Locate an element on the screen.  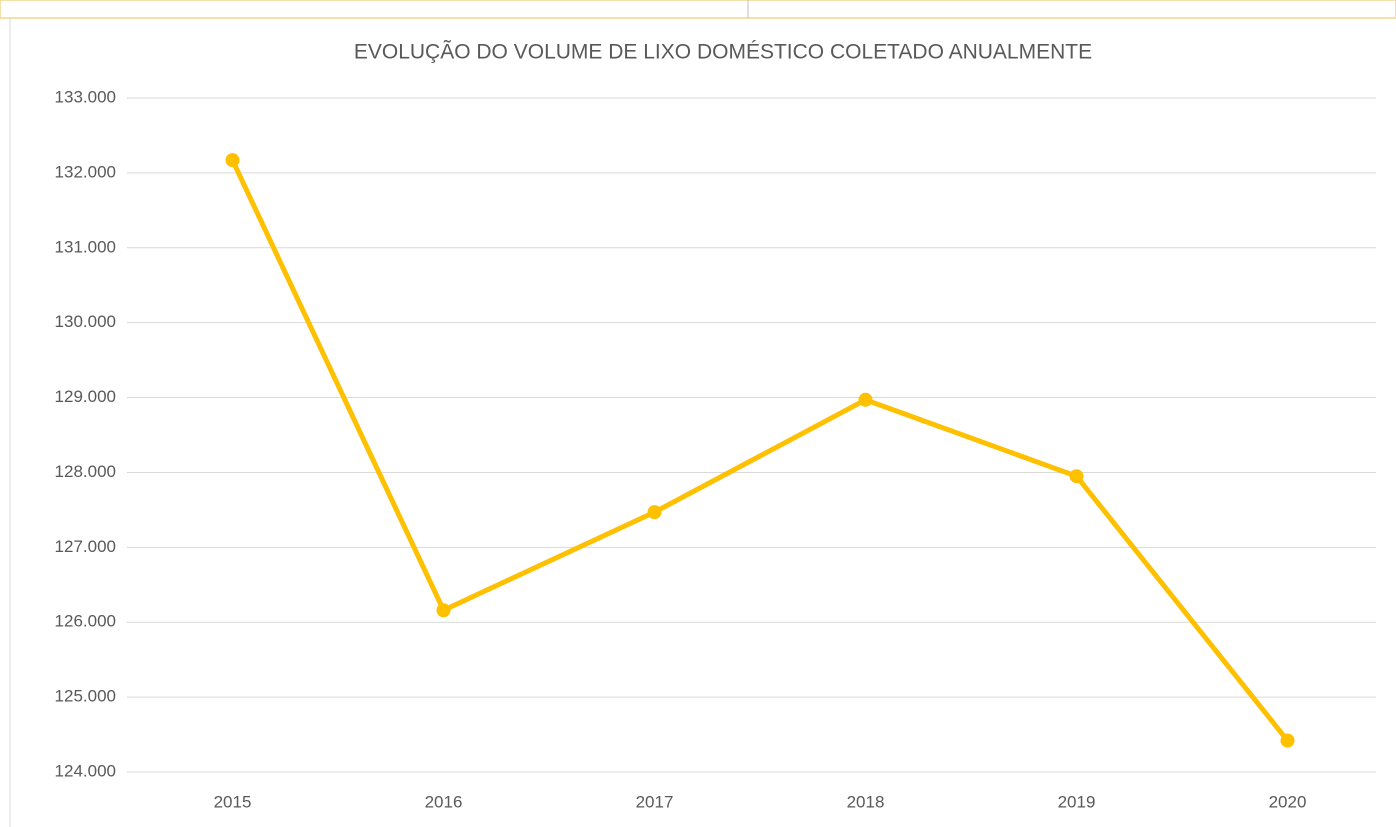
y-tick-label: 125.000 is located at coordinates (85, 696).